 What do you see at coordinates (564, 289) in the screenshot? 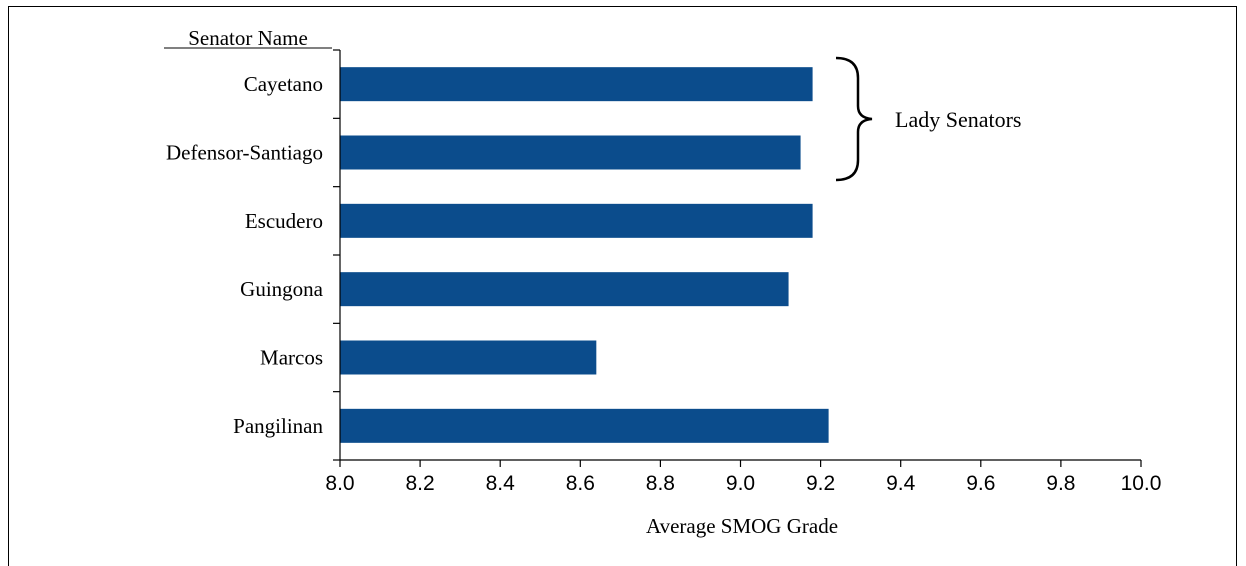
I see `bar-guingona` at bounding box center [564, 289].